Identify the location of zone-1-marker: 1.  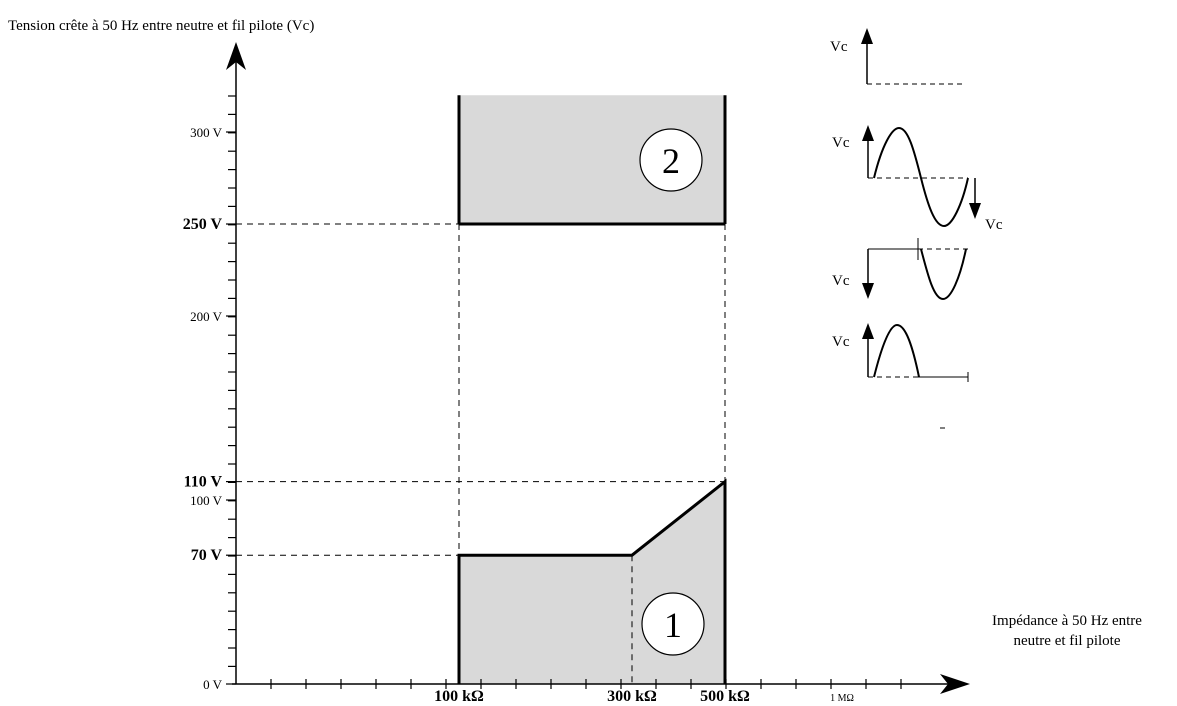
(673, 624).